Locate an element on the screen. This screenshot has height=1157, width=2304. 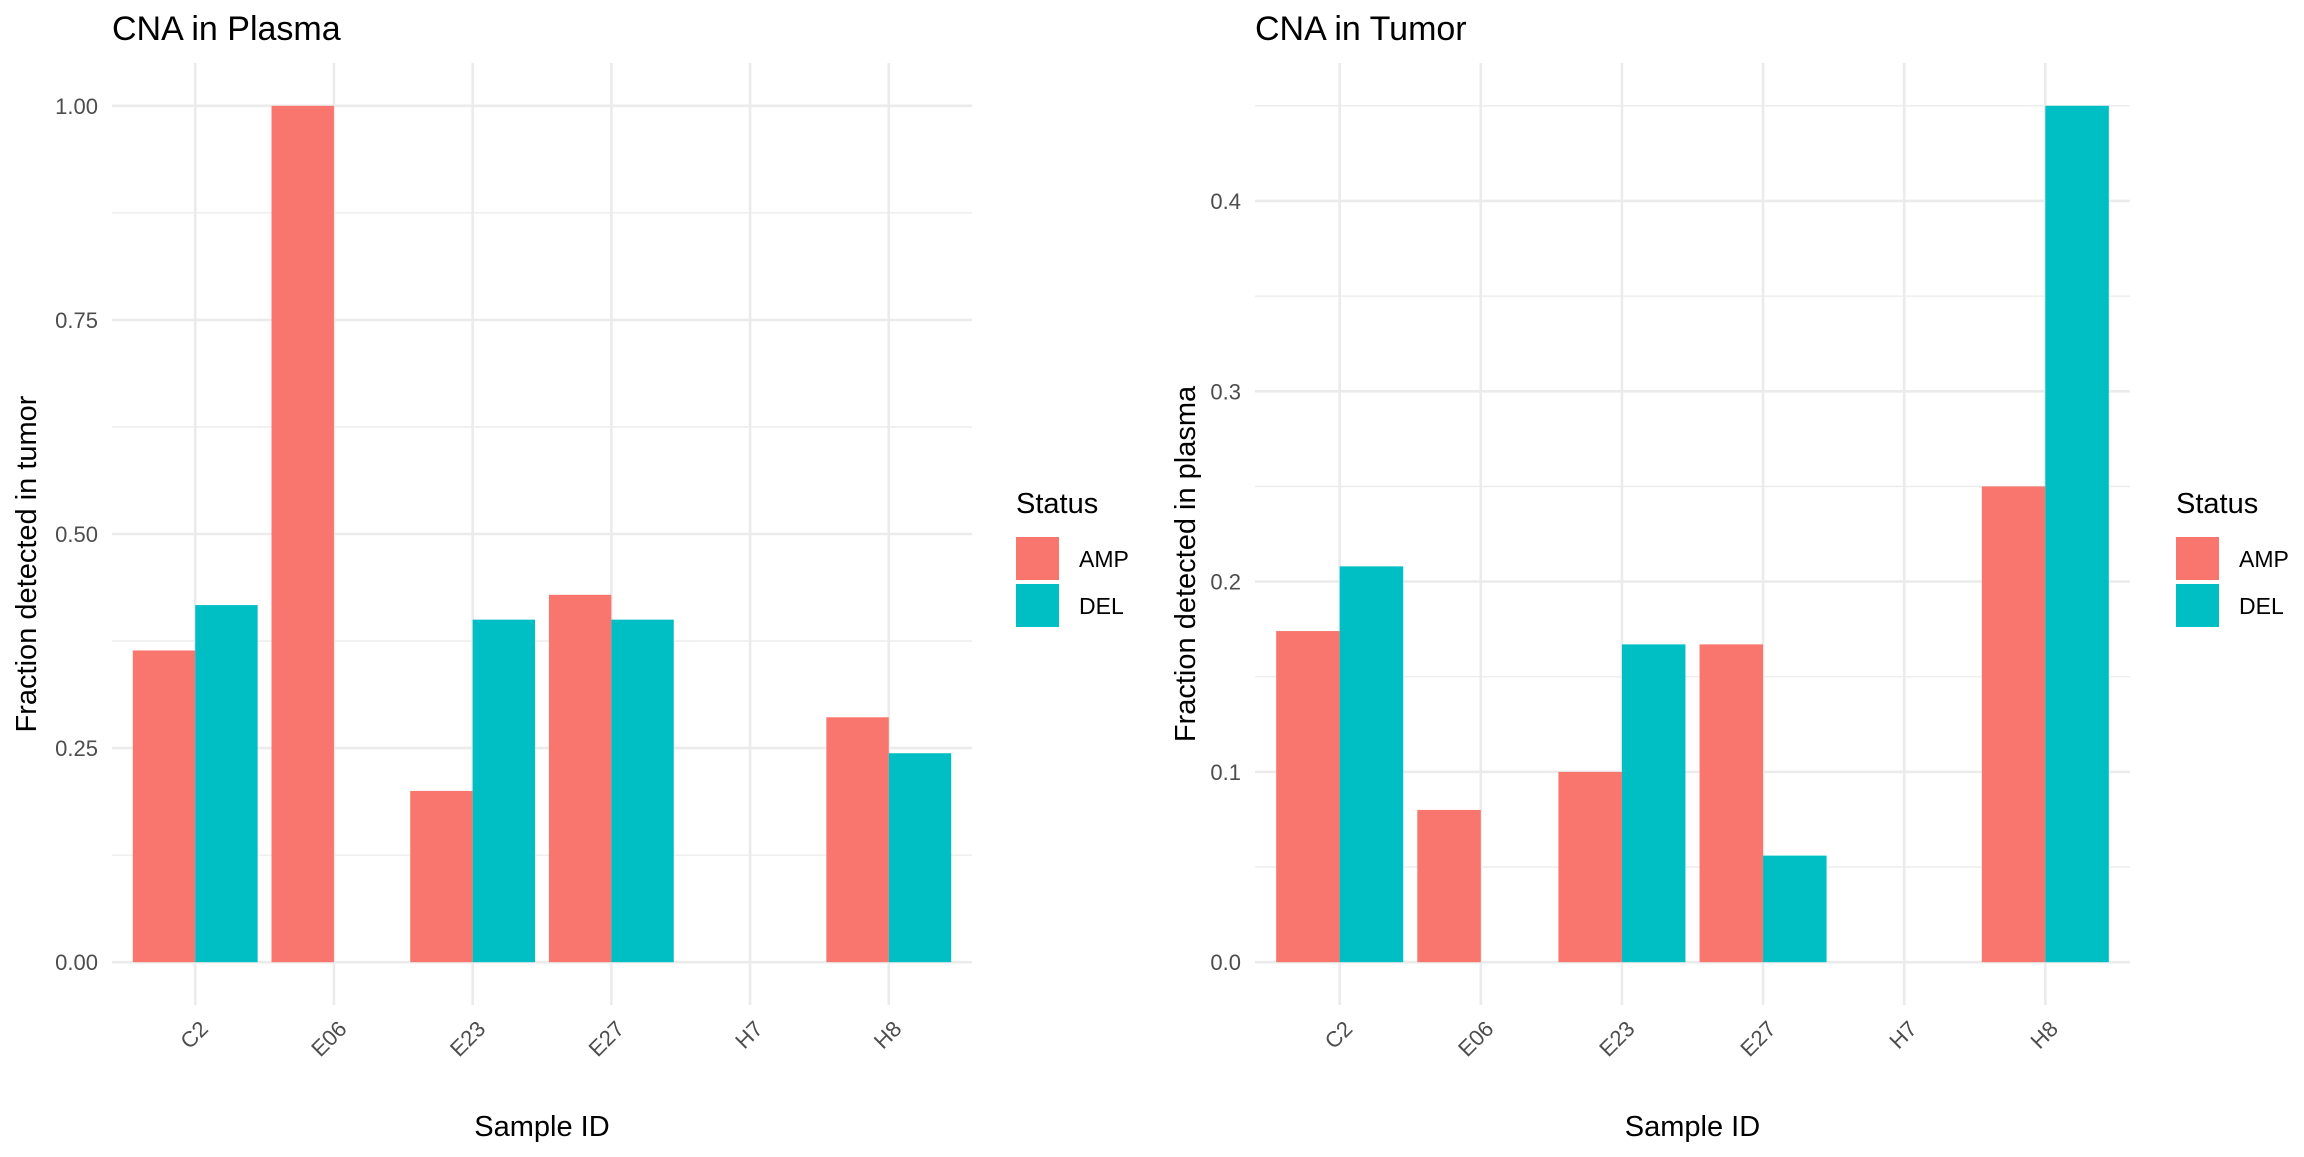
y-axis-title: Fraction detected in plasma is located at coordinates (1186, 563).